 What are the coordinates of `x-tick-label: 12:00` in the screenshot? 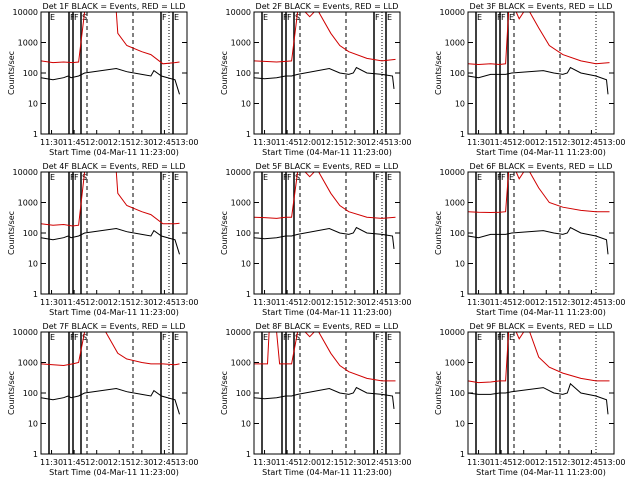 It's located at (309, 142).